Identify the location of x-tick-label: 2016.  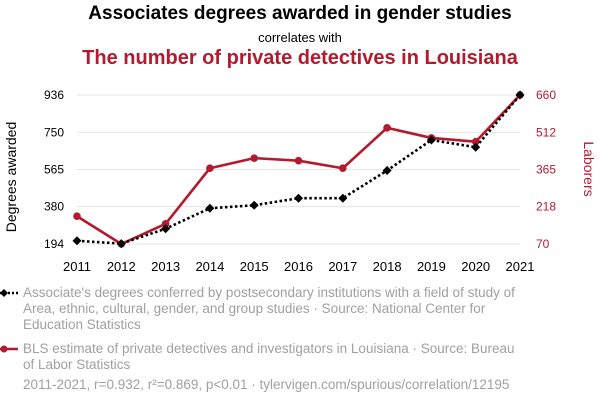
(298, 266).